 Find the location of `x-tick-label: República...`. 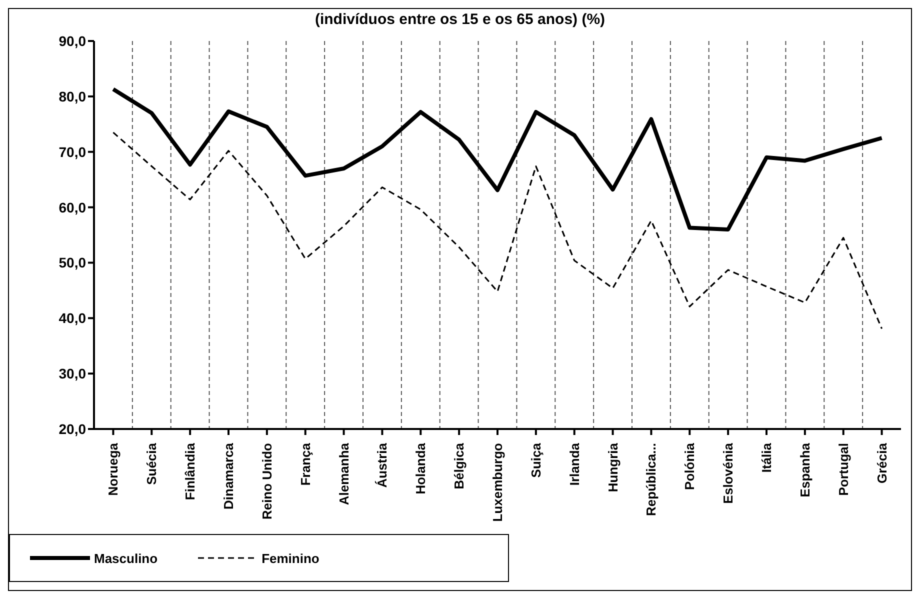

x-tick-label: República... is located at coordinates (651, 479).